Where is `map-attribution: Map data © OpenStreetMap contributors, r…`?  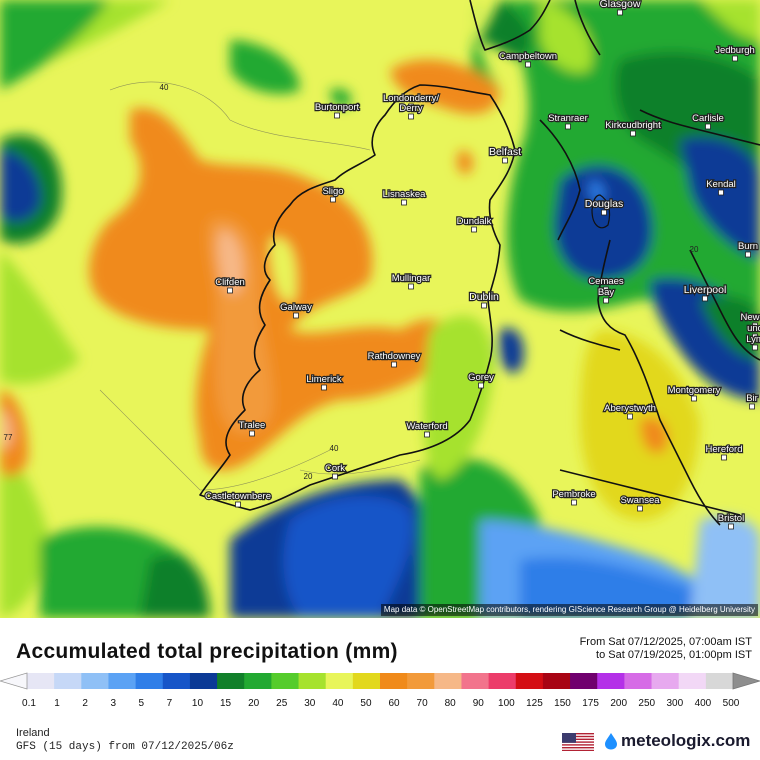 map-attribution: Map data © OpenStreetMap contributors, r… is located at coordinates (569, 610).